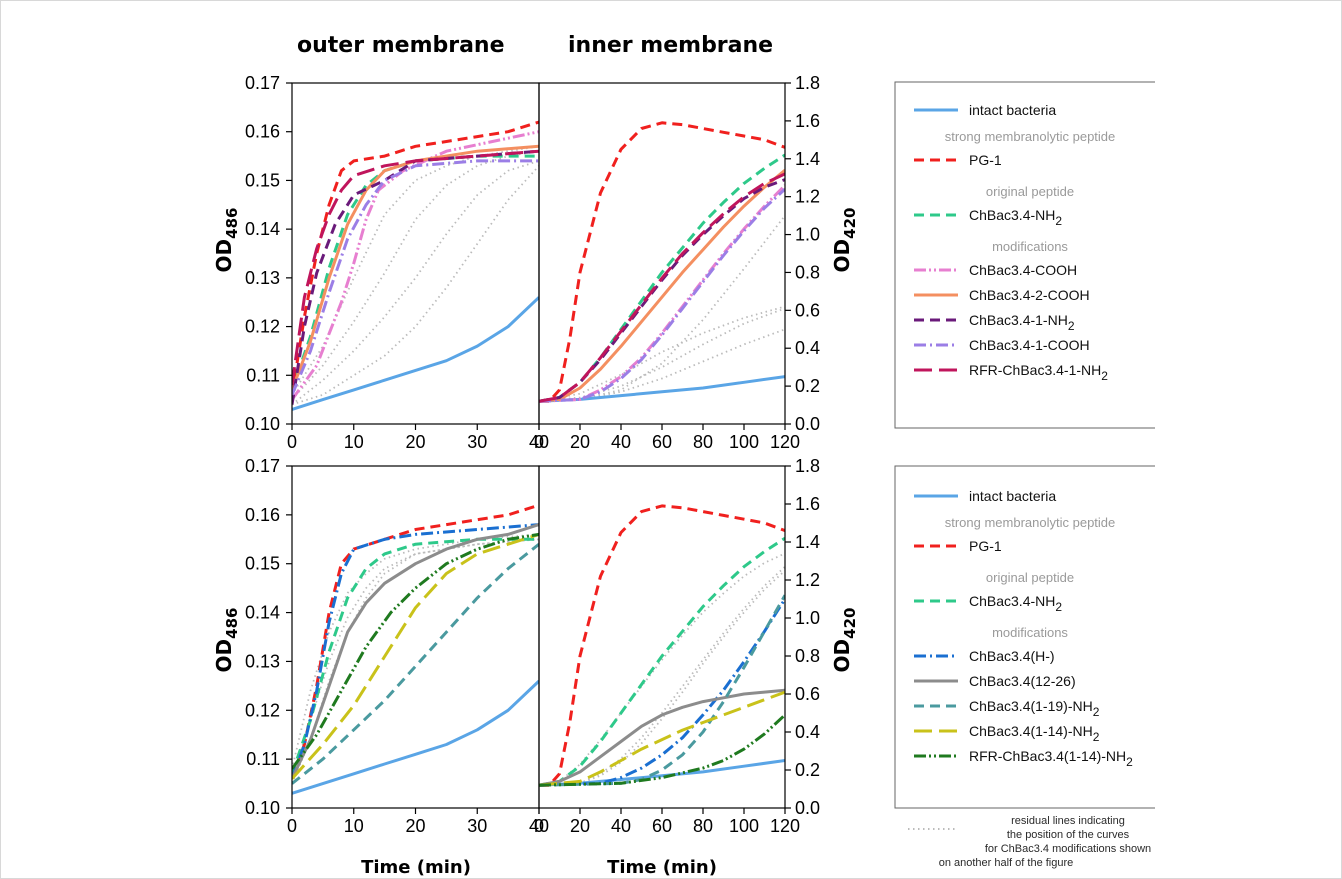 The image size is (1342, 879). I want to click on svg-text: OD486, so click(226, 240).